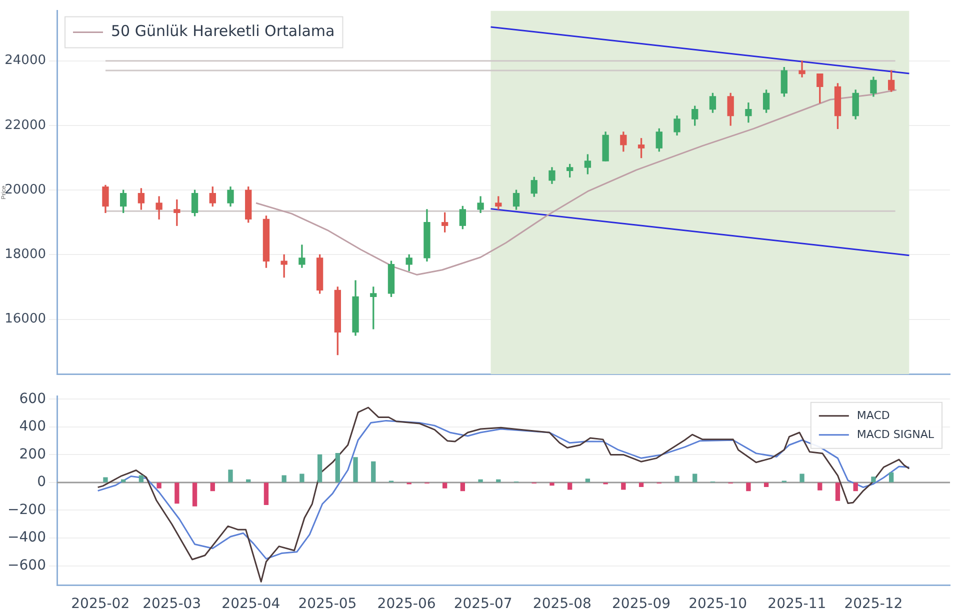  Describe the element at coordinates (25, 190) in the screenshot. I see `y-tick-label: 20000` at that location.